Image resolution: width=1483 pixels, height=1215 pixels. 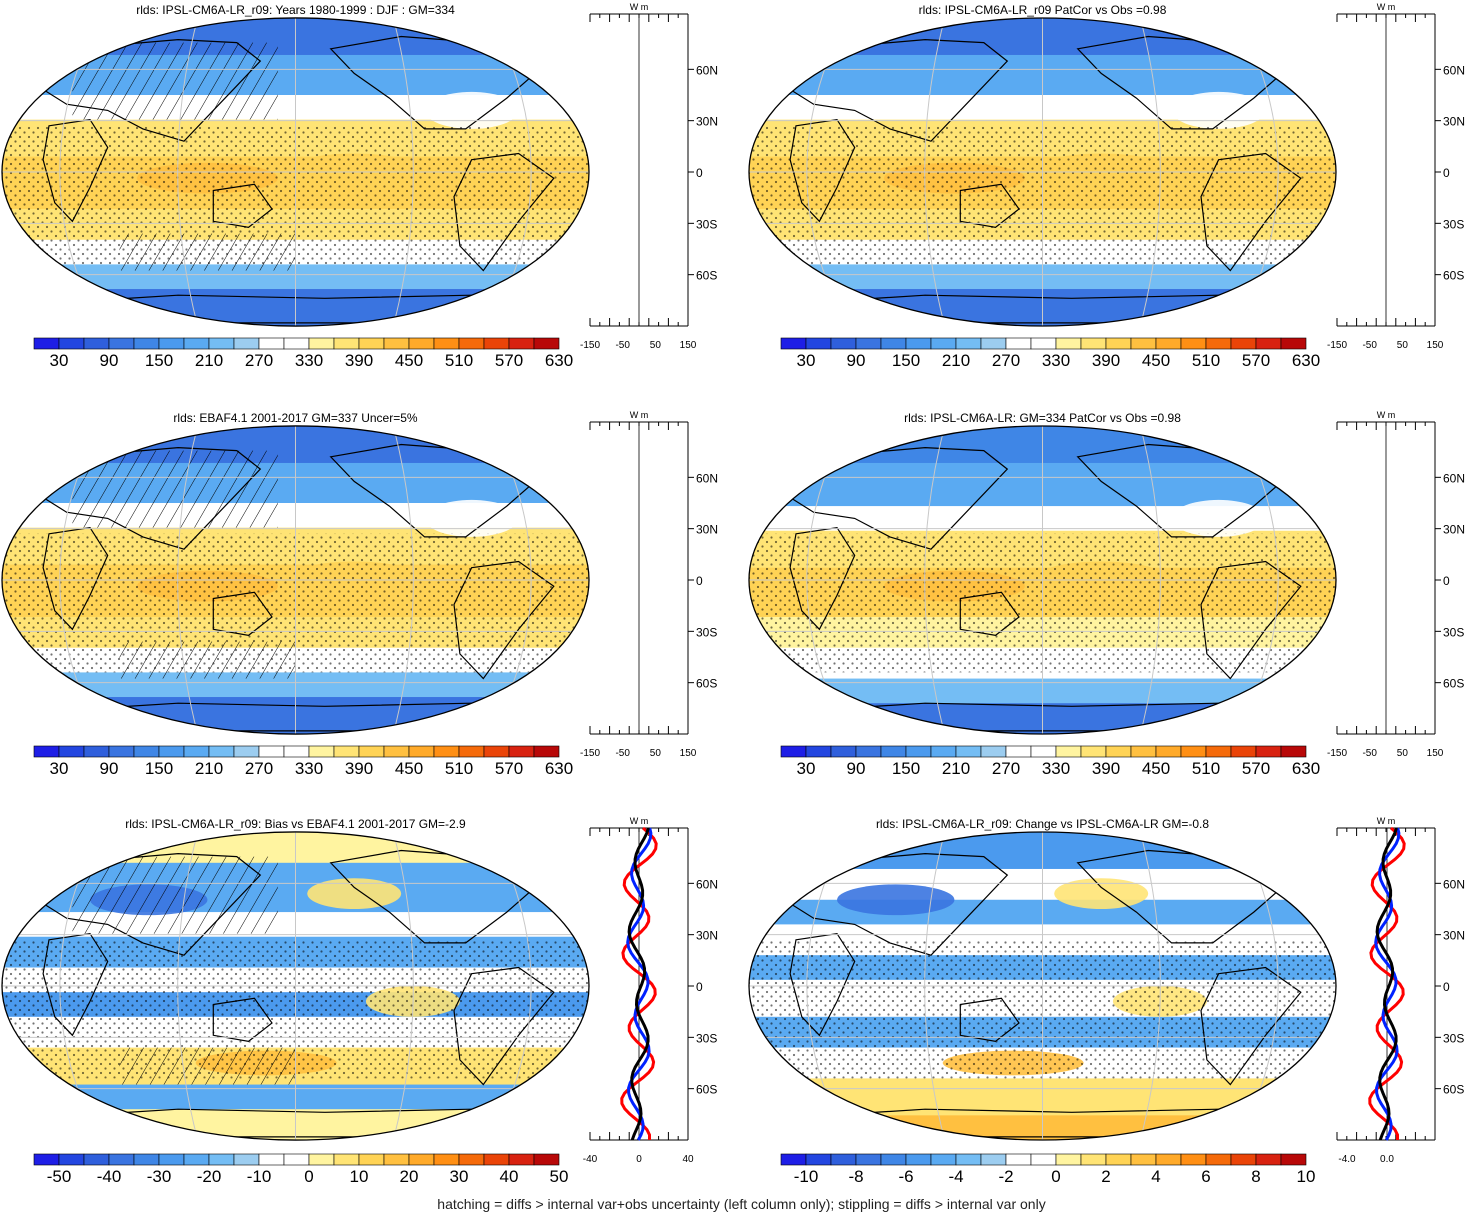 I want to click on colorbar: -10 -8 -6 -4 -2 0 2 4 6 8 10, so click(x=1047, y=1169).